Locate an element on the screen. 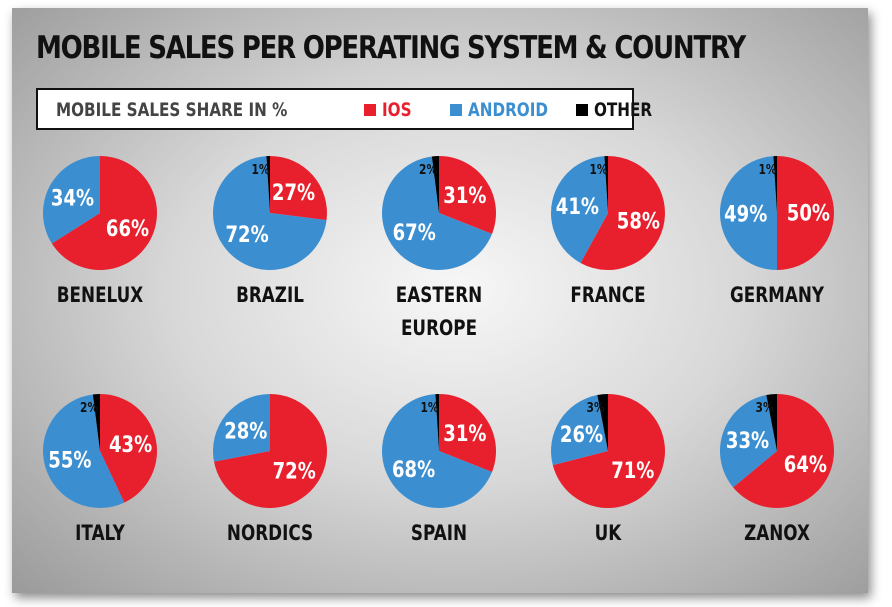  pie-france: 58% 41% 1% is located at coordinates (607, 212).